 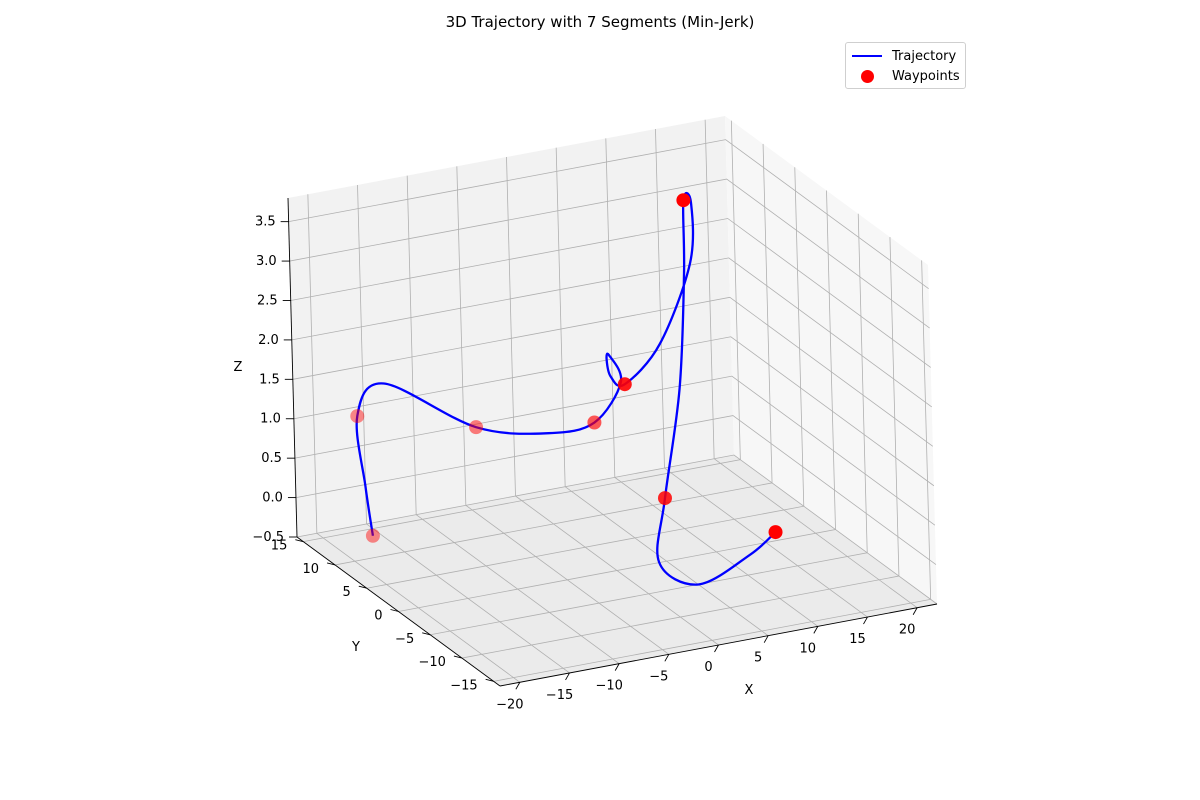 What do you see at coordinates (867, 76) in the screenshot?
I see `legend-marker-icon` at bounding box center [867, 76].